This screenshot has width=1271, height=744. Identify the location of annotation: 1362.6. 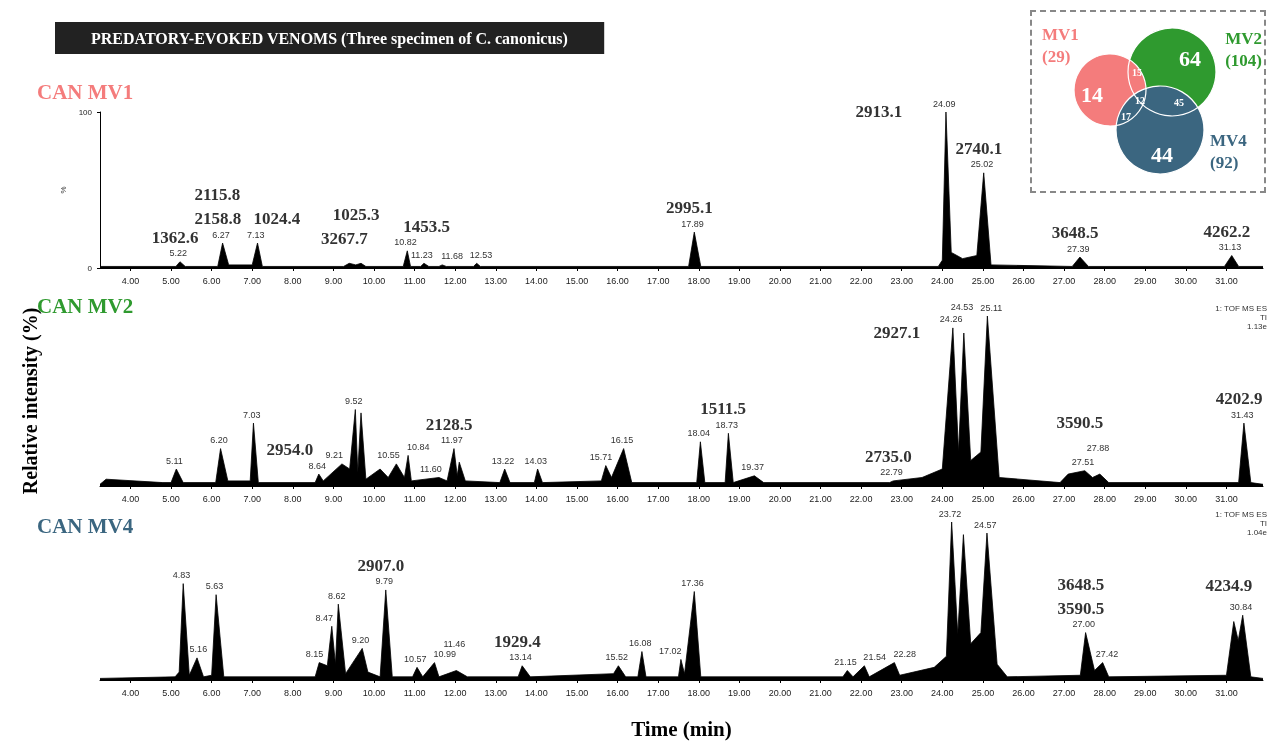
(175, 237).